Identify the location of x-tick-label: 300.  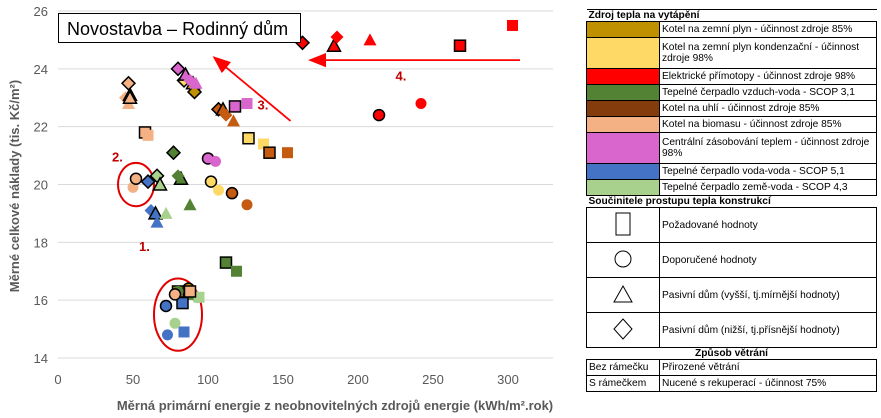
(508, 379).